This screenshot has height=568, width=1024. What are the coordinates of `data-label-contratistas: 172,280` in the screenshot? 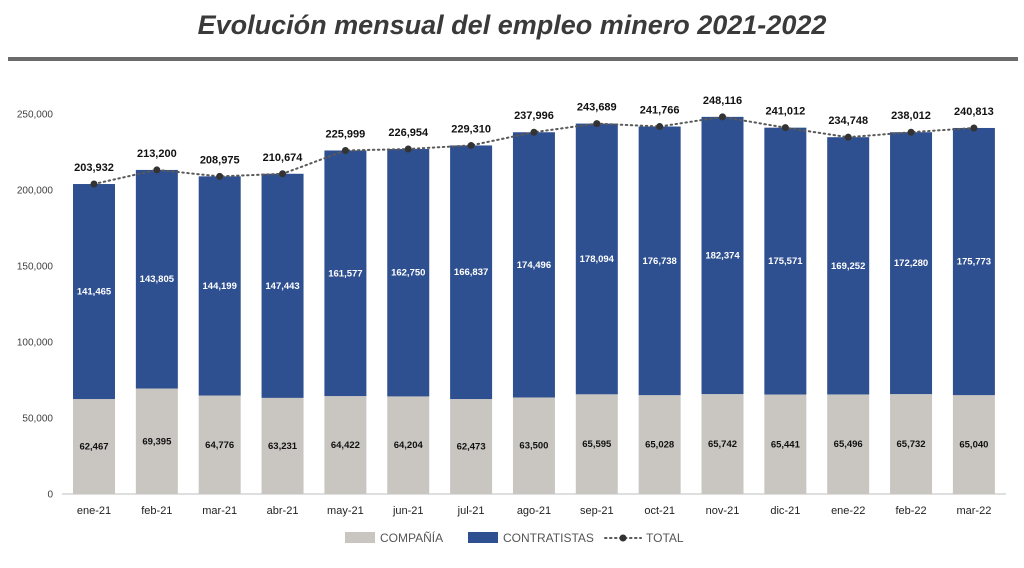 It's located at (911, 263).